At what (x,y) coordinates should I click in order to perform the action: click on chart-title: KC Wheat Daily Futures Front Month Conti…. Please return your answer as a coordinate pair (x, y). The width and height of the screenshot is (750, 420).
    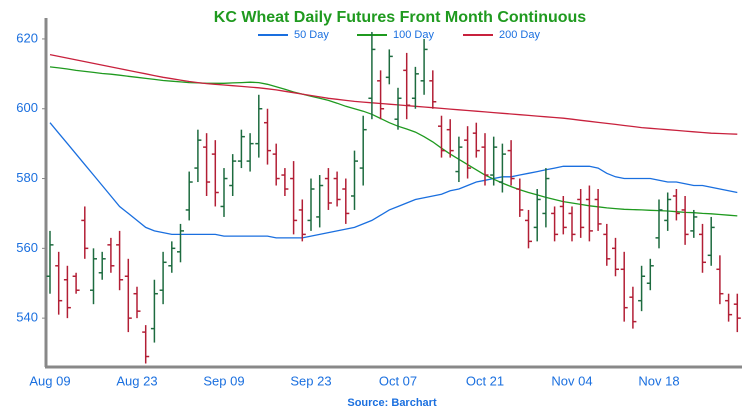
    Looking at the image, I should click on (400, 17).